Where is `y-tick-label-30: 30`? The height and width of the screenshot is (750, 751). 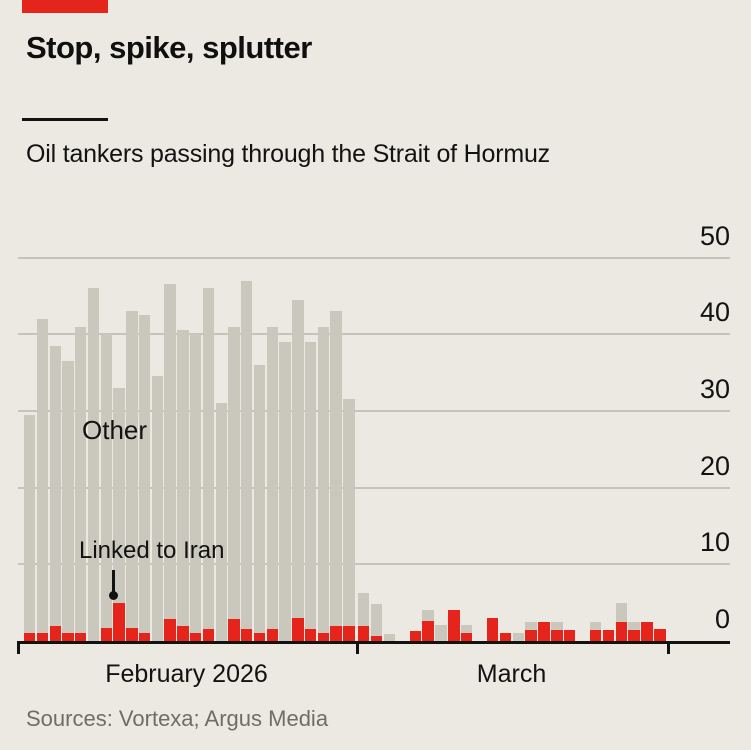 y-tick-label-30: 30 is located at coordinates (714, 388).